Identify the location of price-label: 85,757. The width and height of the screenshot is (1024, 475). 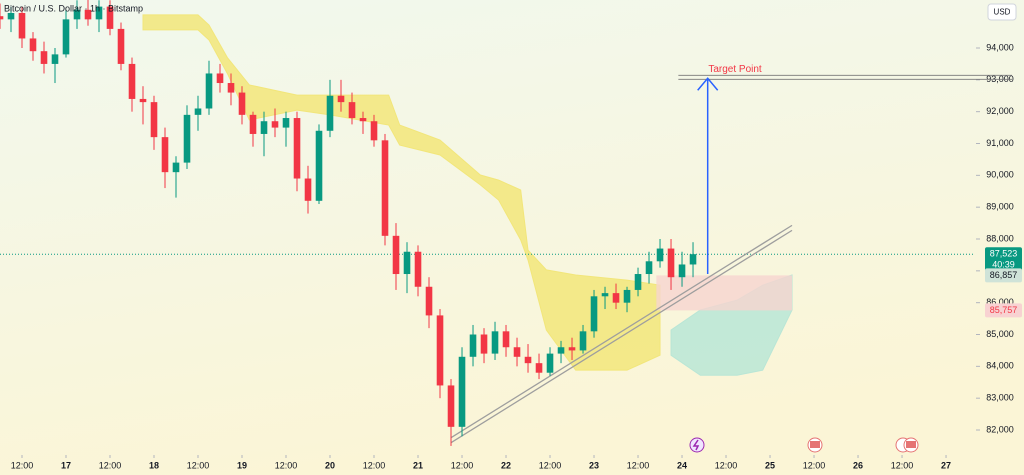
(1004, 310).